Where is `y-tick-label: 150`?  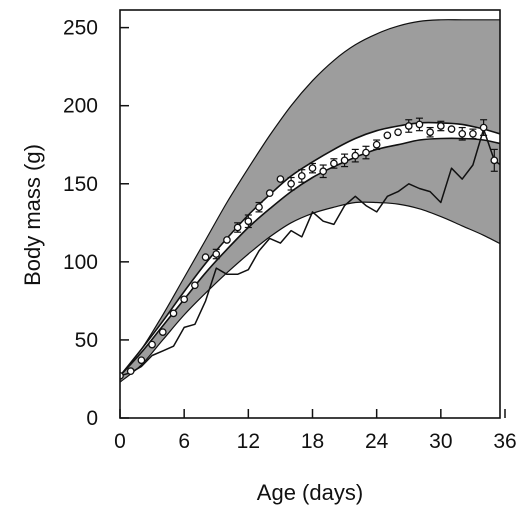
y-tick-label: 150 is located at coordinates (80, 184).